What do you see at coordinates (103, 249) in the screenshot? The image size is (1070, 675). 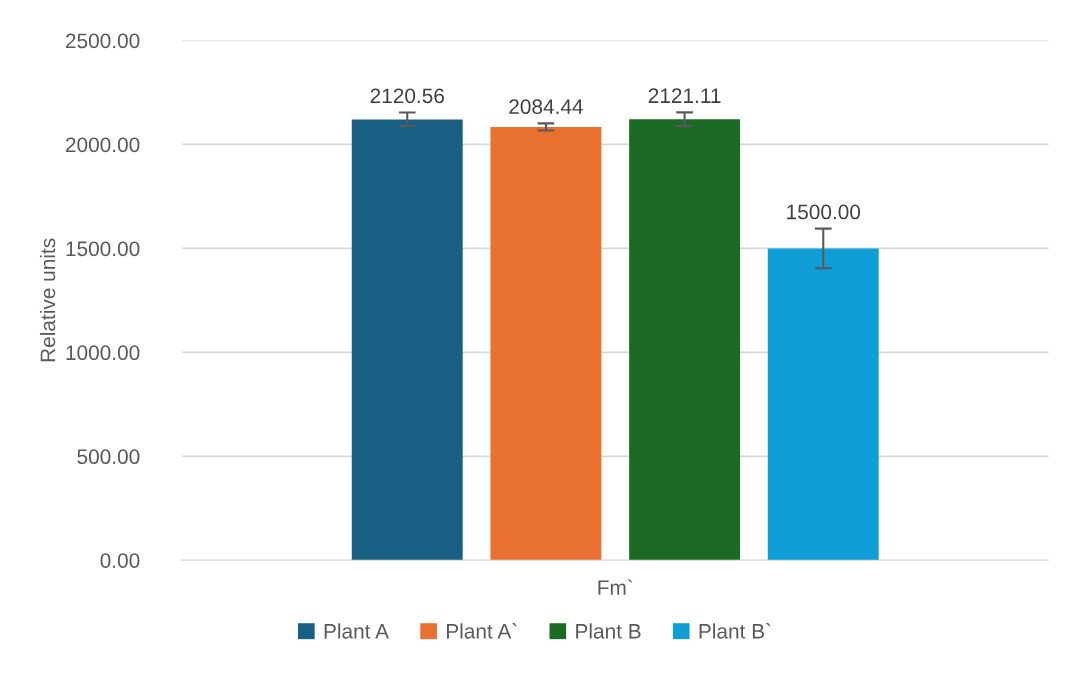 I see `y-tick-label: 1500.00` at bounding box center [103, 249].